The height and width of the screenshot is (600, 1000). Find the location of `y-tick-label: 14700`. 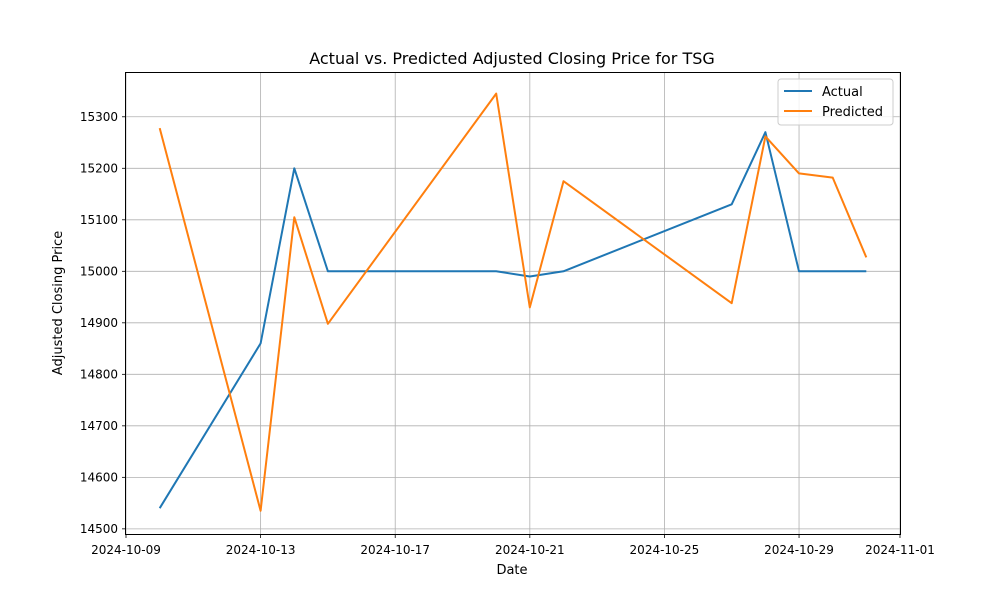

y-tick-label: 14700 is located at coordinates (99, 426).